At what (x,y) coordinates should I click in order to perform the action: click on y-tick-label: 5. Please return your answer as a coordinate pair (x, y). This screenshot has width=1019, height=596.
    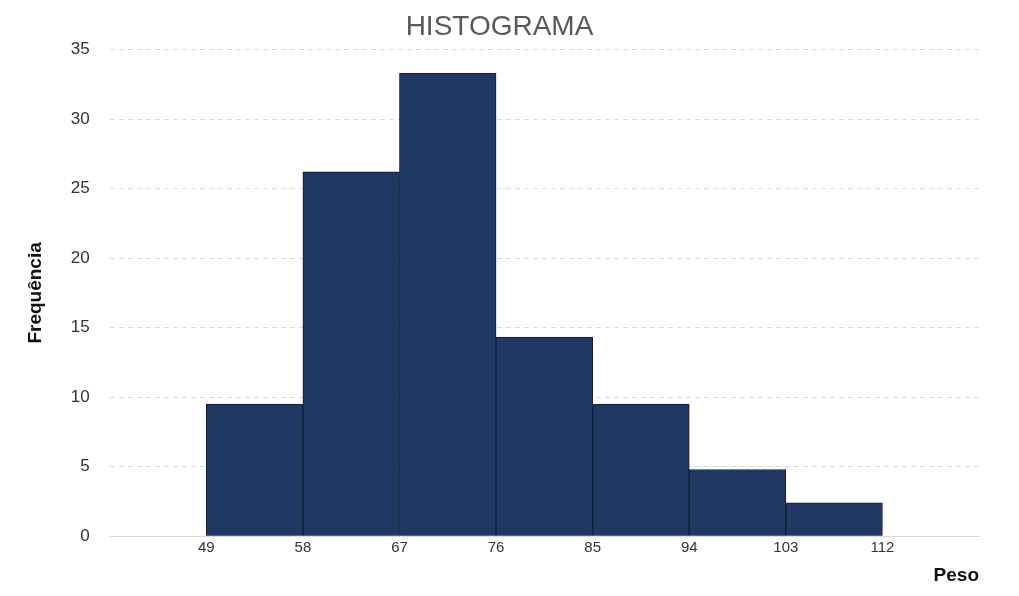
    Looking at the image, I should click on (85, 466).